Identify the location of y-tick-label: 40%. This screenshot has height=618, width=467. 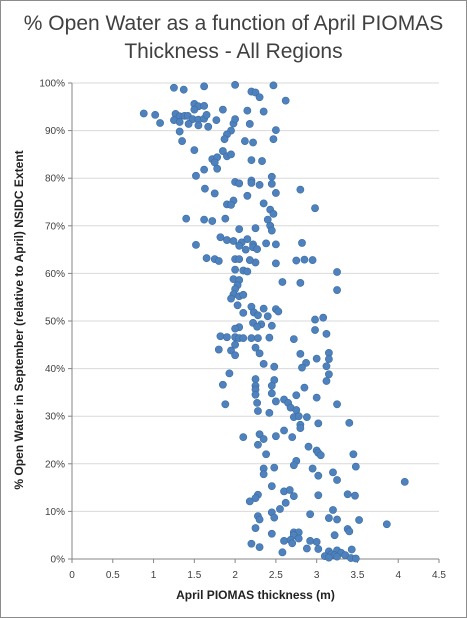
(55, 369).